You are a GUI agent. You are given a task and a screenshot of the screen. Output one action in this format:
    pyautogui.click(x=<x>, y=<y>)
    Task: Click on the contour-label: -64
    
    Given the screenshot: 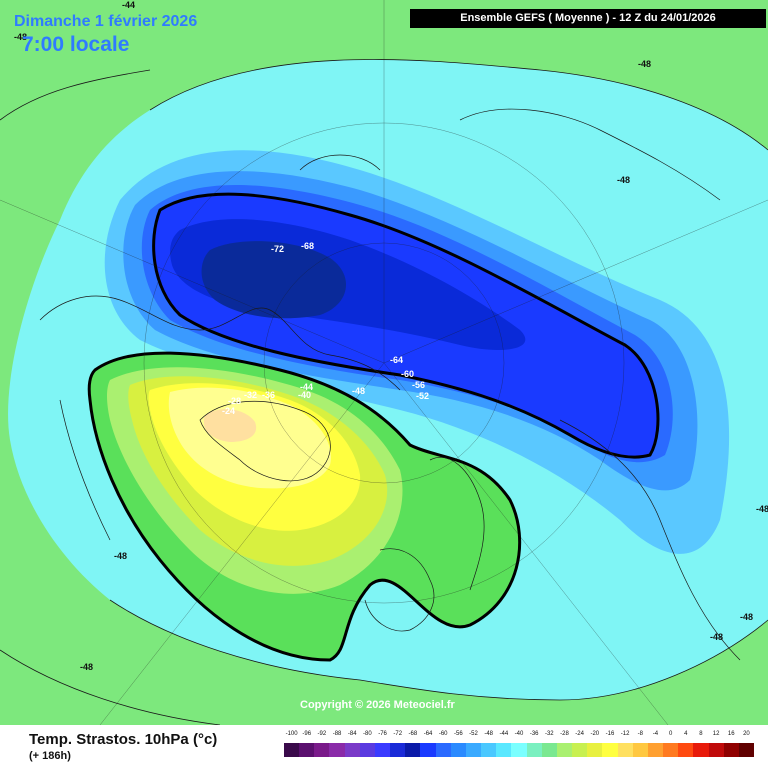 What is the action you would take?
    pyautogui.click(x=396, y=360)
    